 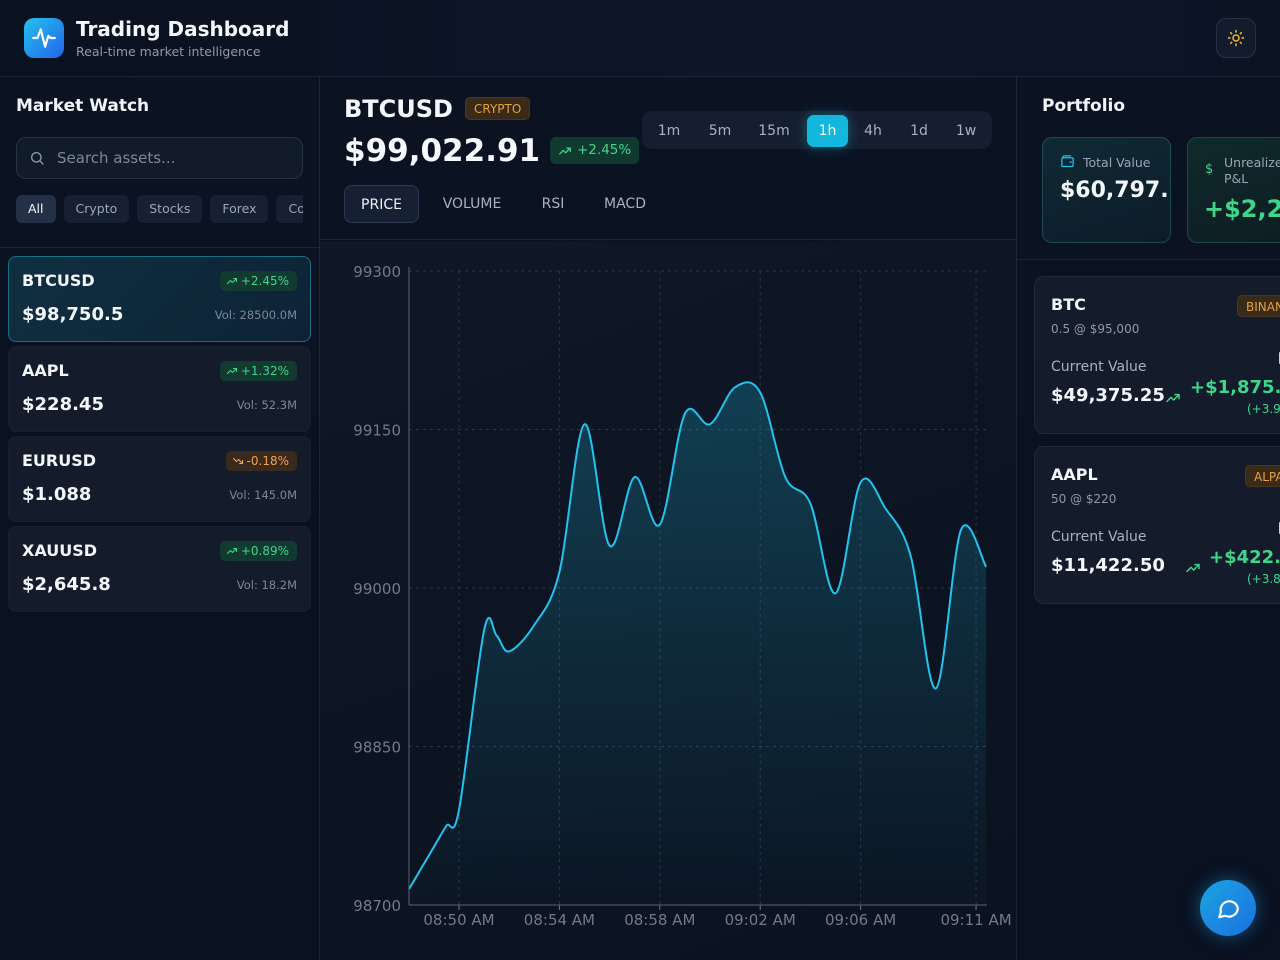 What do you see at coordinates (1228, 908) in the screenshot?
I see `chat-button` at bounding box center [1228, 908].